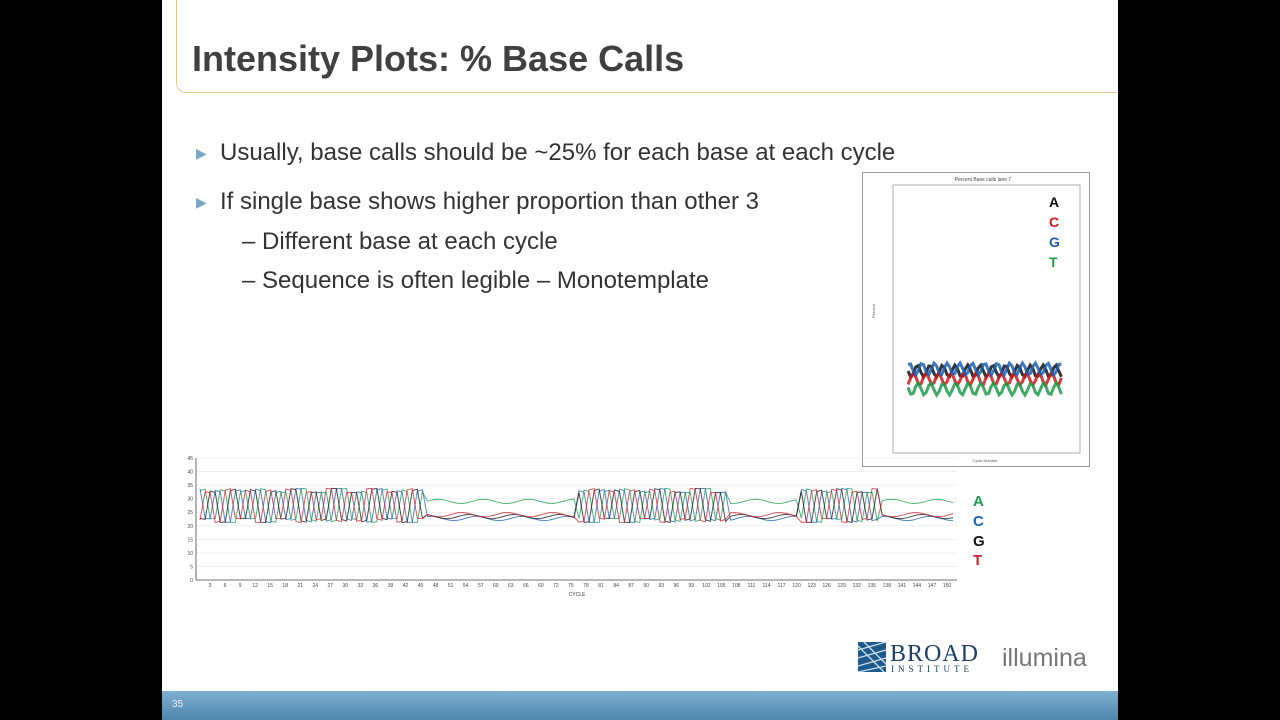 The height and width of the screenshot is (720, 1280). What do you see at coordinates (577, 595) in the screenshot?
I see `x-axis-label: CYCLE` at bounding box center [577, 595].